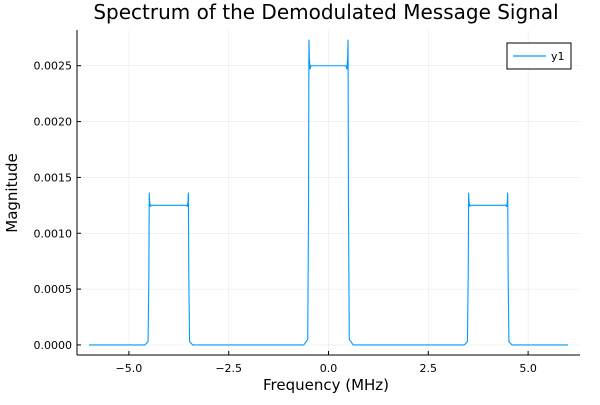 This screenshot has height=405, width=600. I want to click on y-tick-label: 0.0020, so click(53, 122).